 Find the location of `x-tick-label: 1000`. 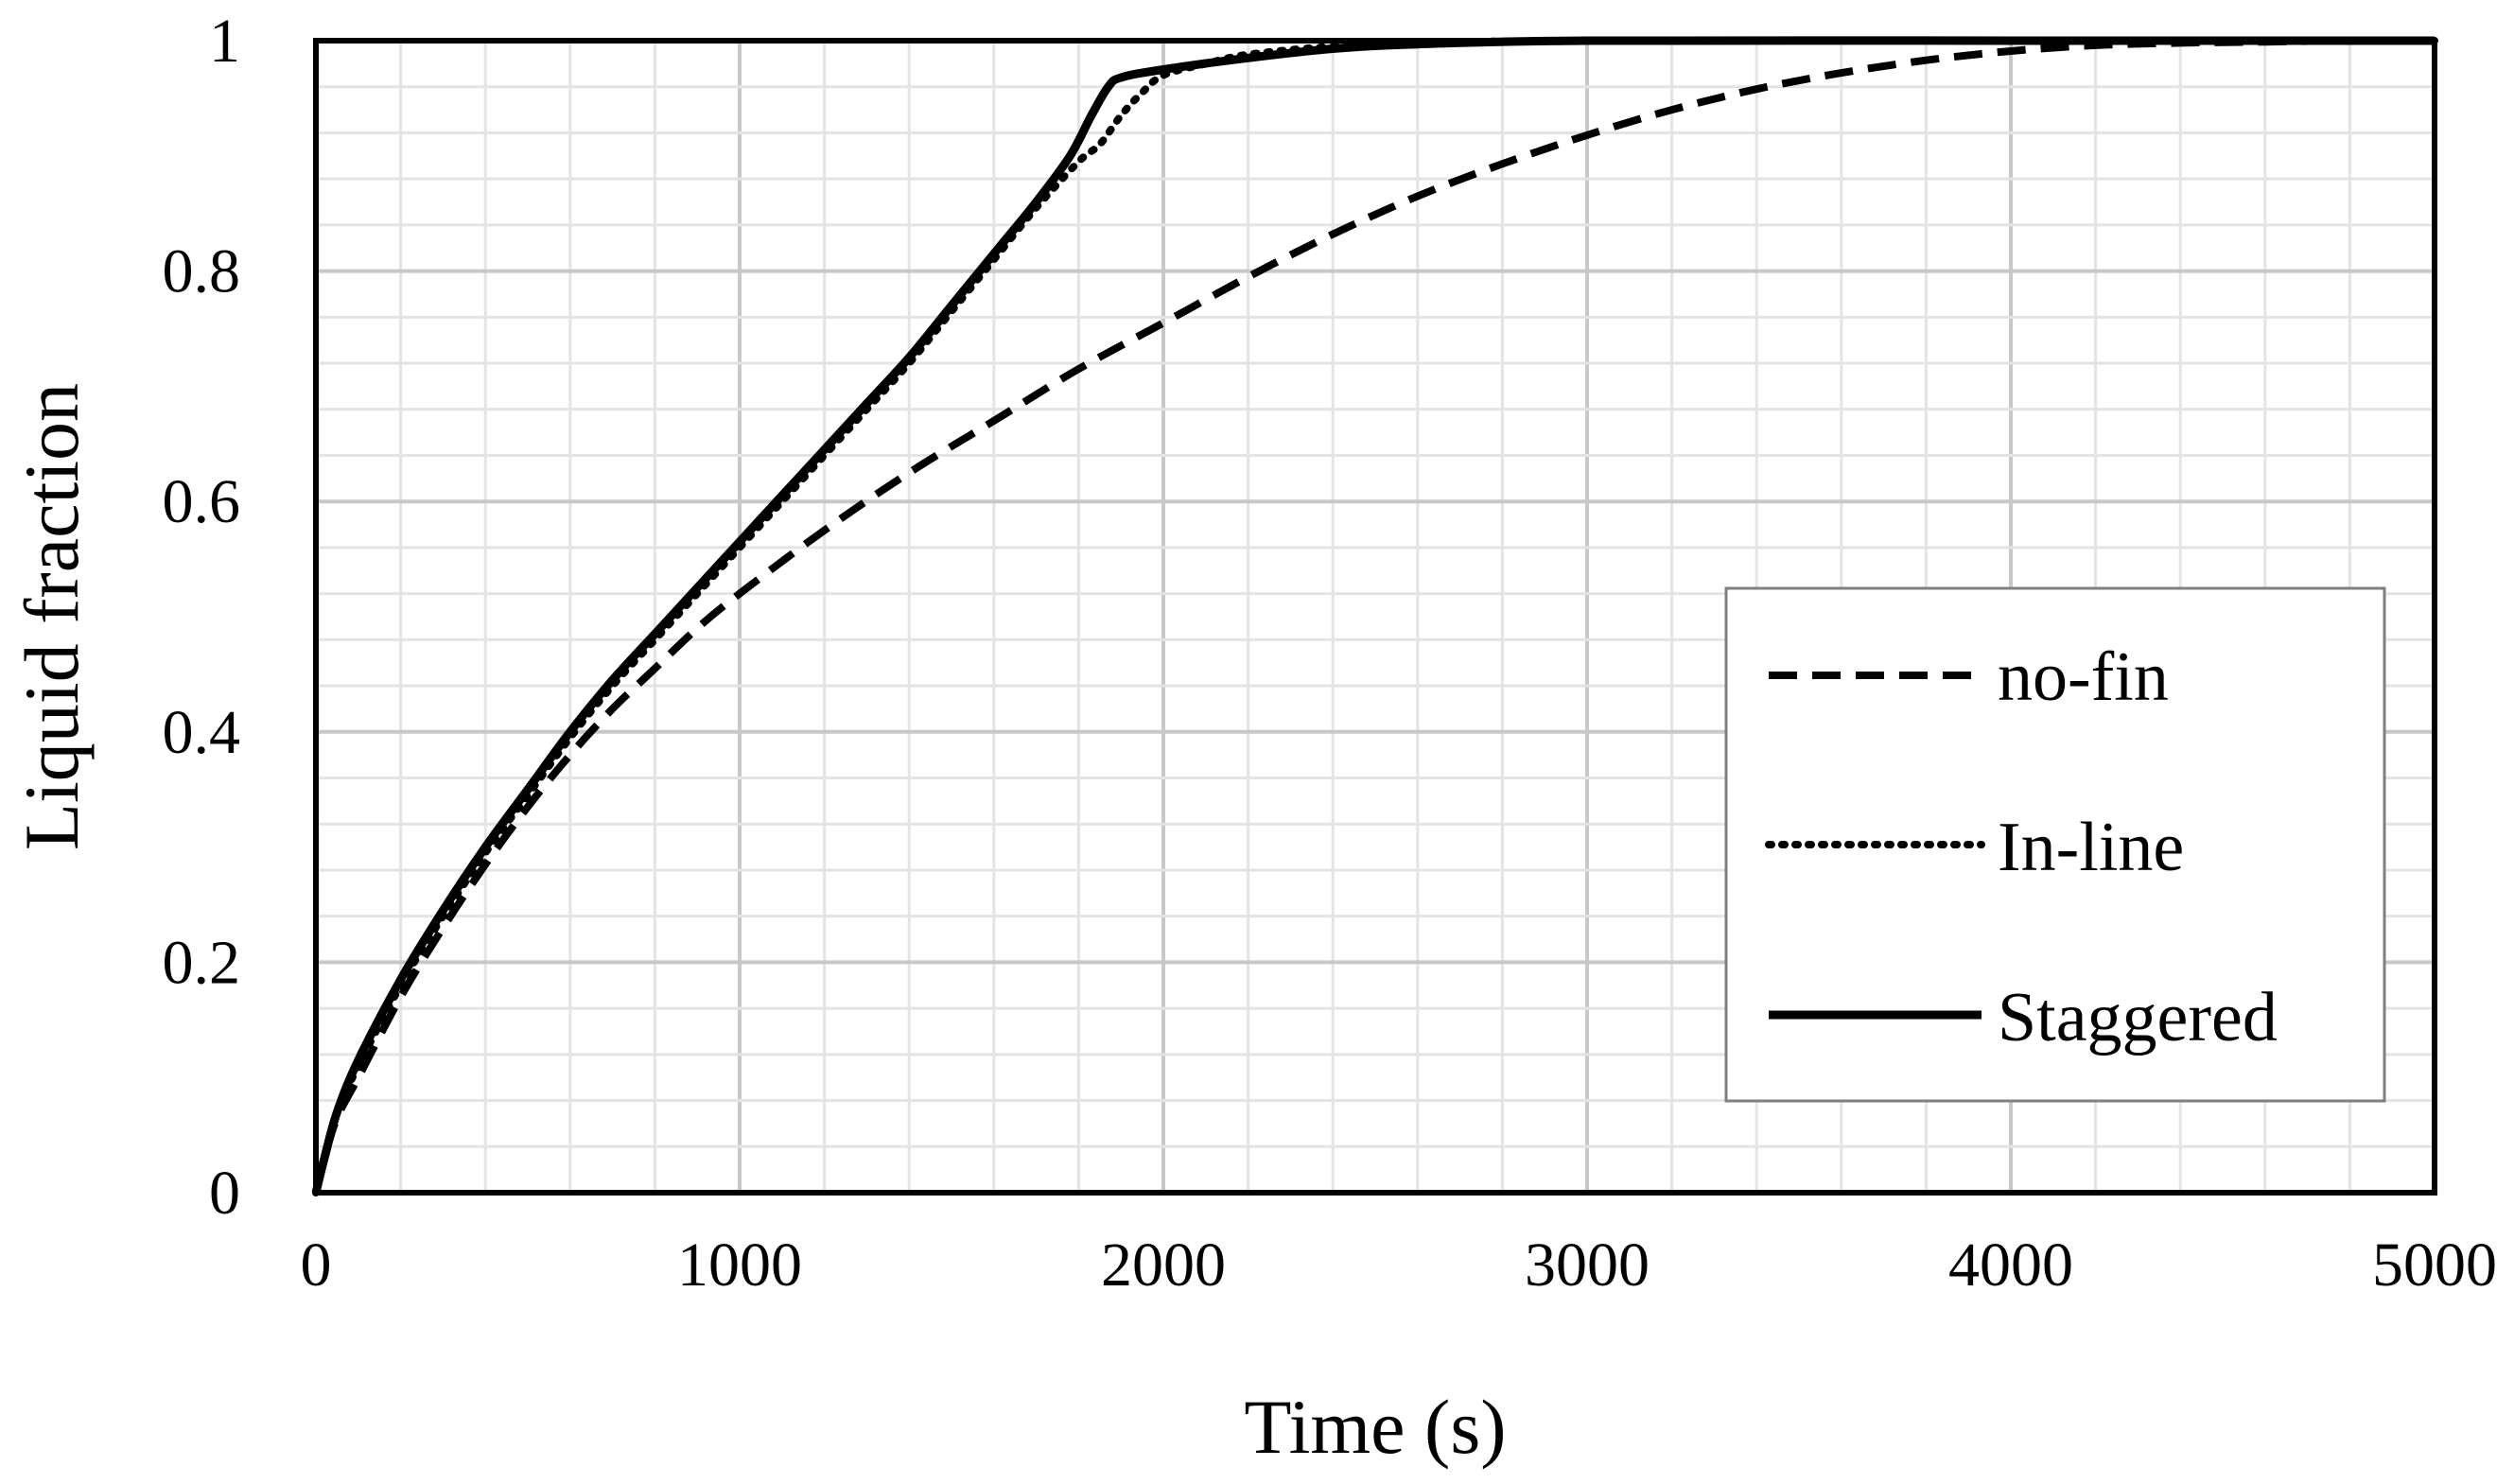

x-tick-label: 1000 is located at coordinates (740, 1265).